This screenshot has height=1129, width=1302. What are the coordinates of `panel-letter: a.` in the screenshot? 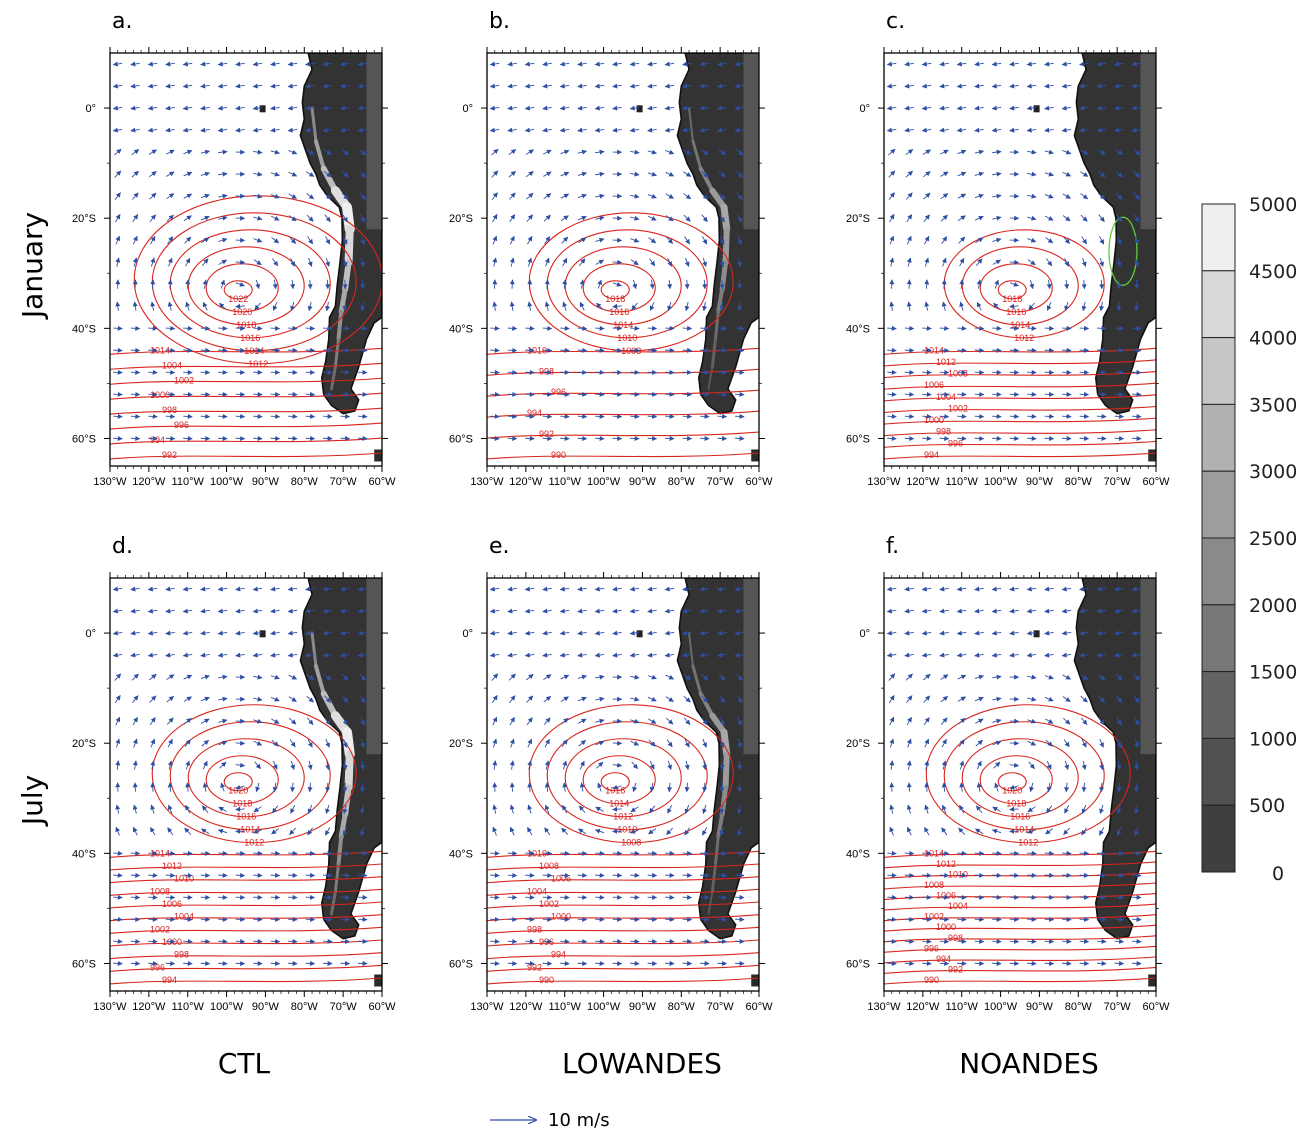 It's located at (122, 21).